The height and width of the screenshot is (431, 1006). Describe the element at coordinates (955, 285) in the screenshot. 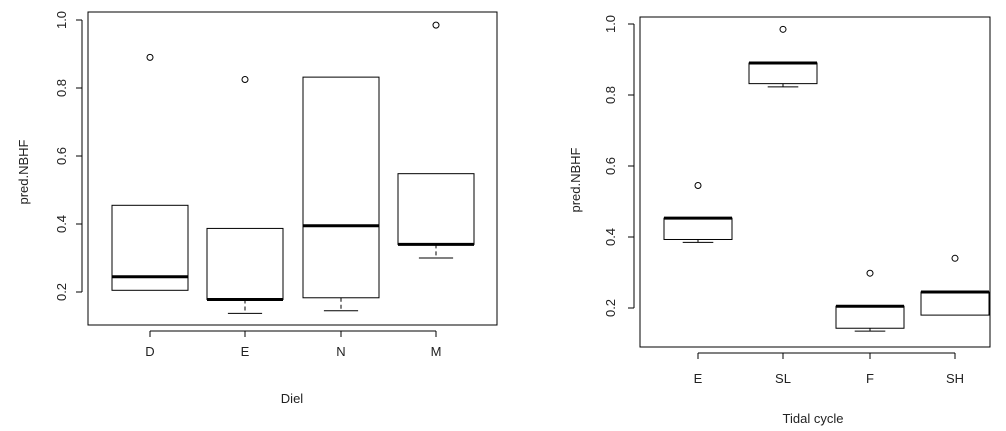

I see `tidal-box-sh` at that location.